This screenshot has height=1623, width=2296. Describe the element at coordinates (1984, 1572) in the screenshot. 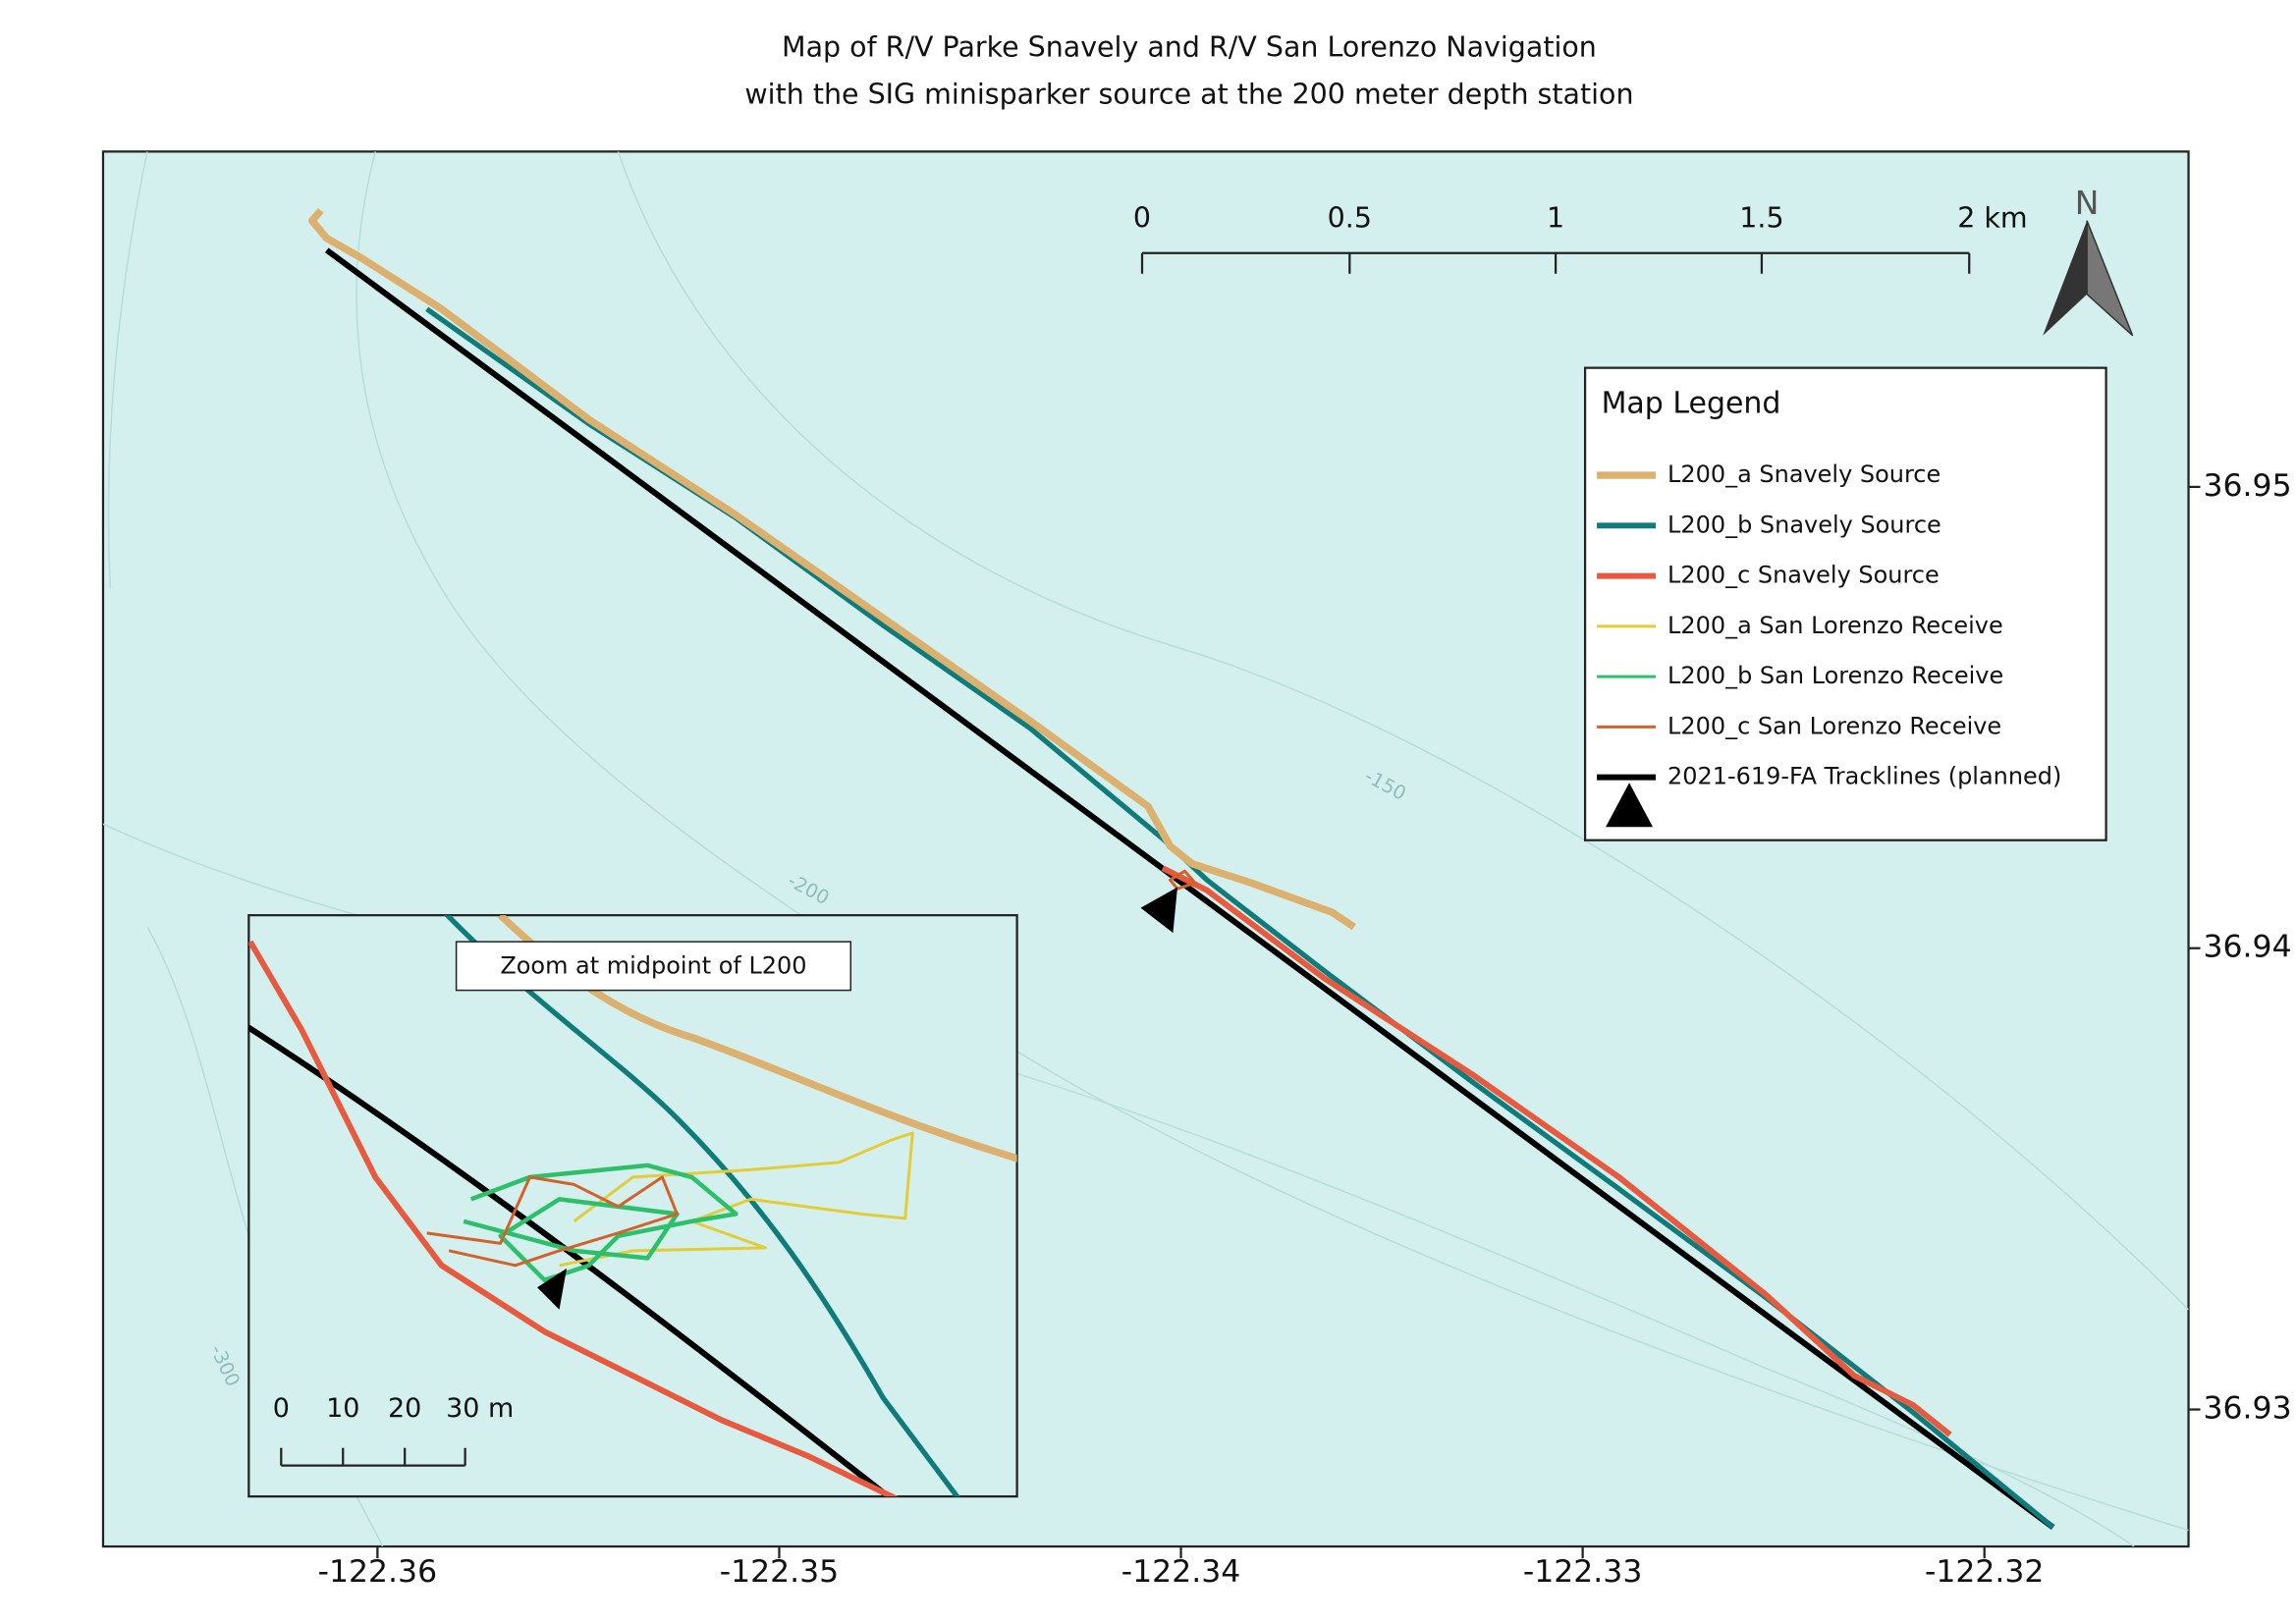

I see `x-tick-label: -122.32` at that location.